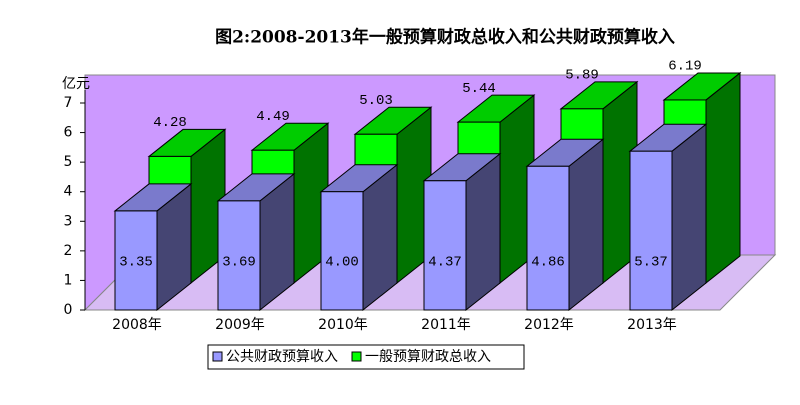  I want to click on data-label: 3.69, so click(239, 263).